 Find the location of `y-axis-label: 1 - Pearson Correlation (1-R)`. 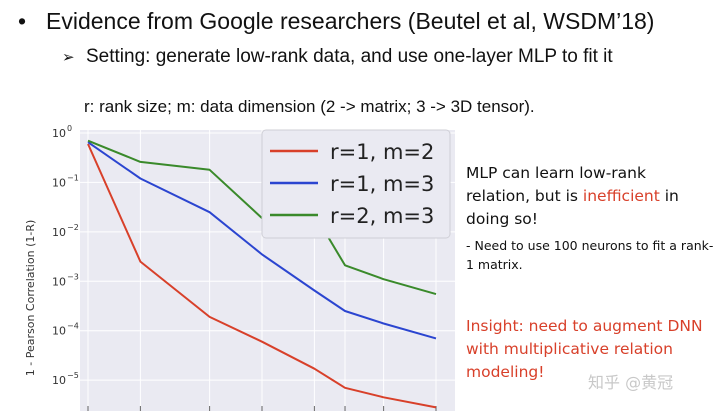

y-axis-label: 1 - Pearson Correlation (1-R) is located at coordinates (30, 298).